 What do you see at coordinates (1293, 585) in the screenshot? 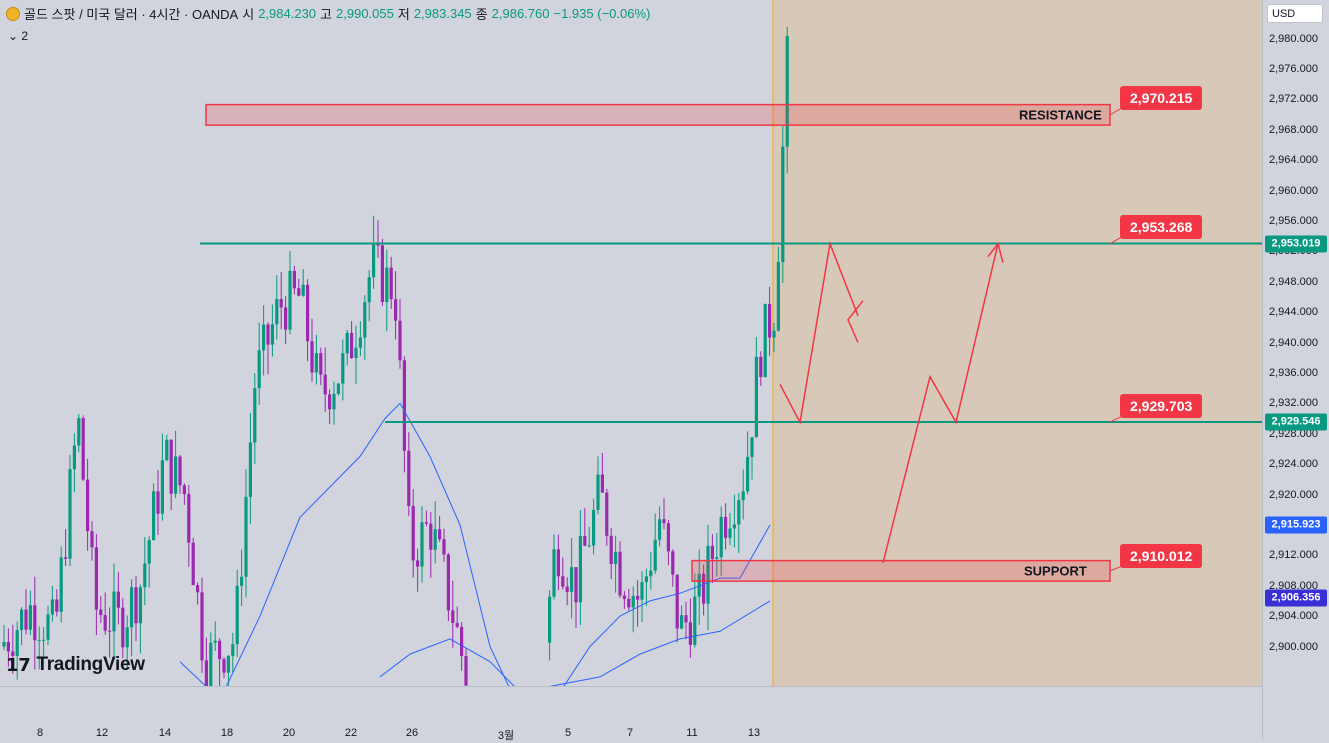
I see `price-tick-label: 2,908.000` at bounding box center [1293, 585].